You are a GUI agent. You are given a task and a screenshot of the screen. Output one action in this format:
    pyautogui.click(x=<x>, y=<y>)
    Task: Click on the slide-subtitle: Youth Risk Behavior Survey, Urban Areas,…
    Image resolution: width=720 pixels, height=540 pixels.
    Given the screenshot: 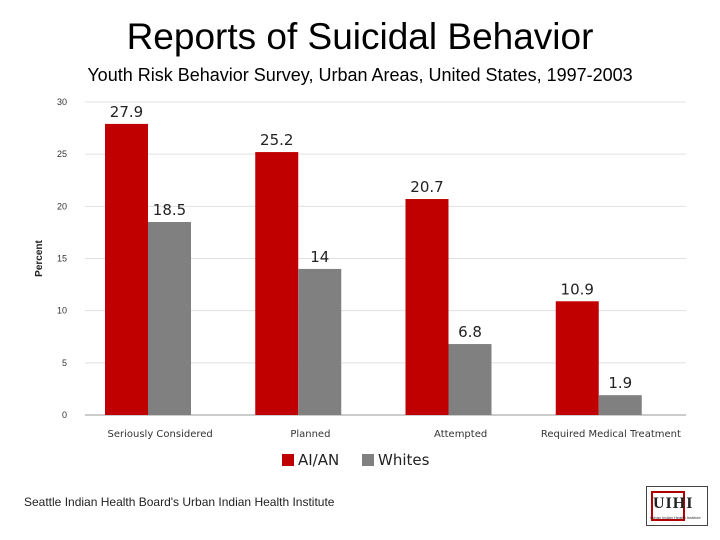 What is the action you would take?
    pyautogui.click(x=360, y=75)
    